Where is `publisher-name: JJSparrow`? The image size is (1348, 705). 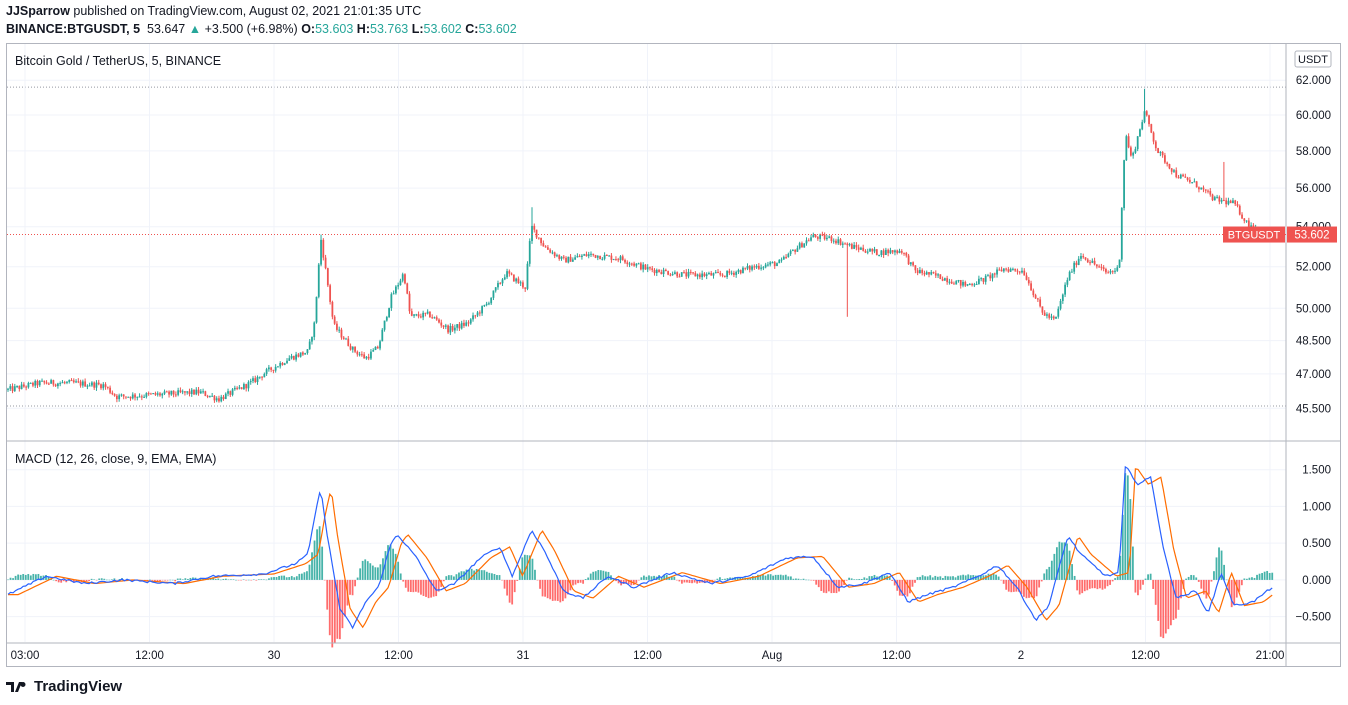
publisher-name: JJSparrow is located at coordinates (38, 11).